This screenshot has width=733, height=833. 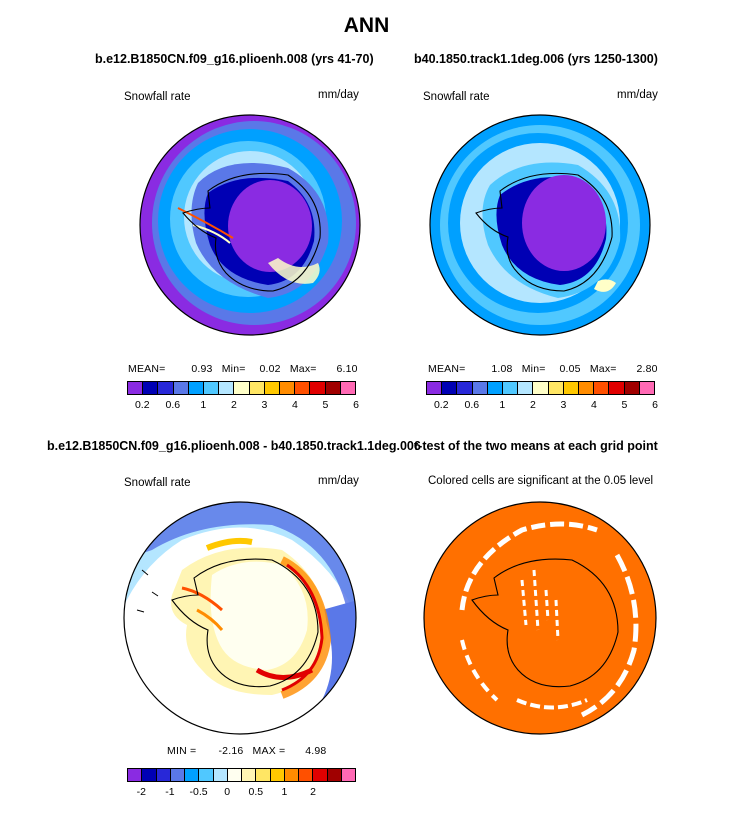 What do you see at coordinates (347, 369) in the screenshot?
I see `panel1-max: 6.10` at bounding box center [347, 369].